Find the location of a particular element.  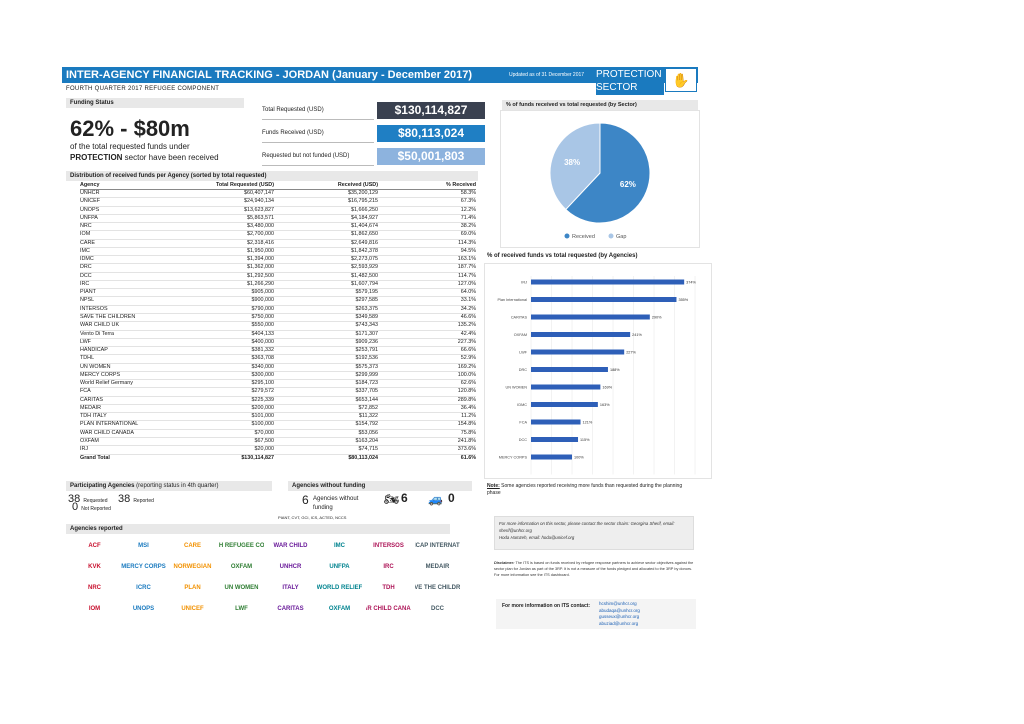

col-received: Received (USD) is located at coordinates (326, 185).